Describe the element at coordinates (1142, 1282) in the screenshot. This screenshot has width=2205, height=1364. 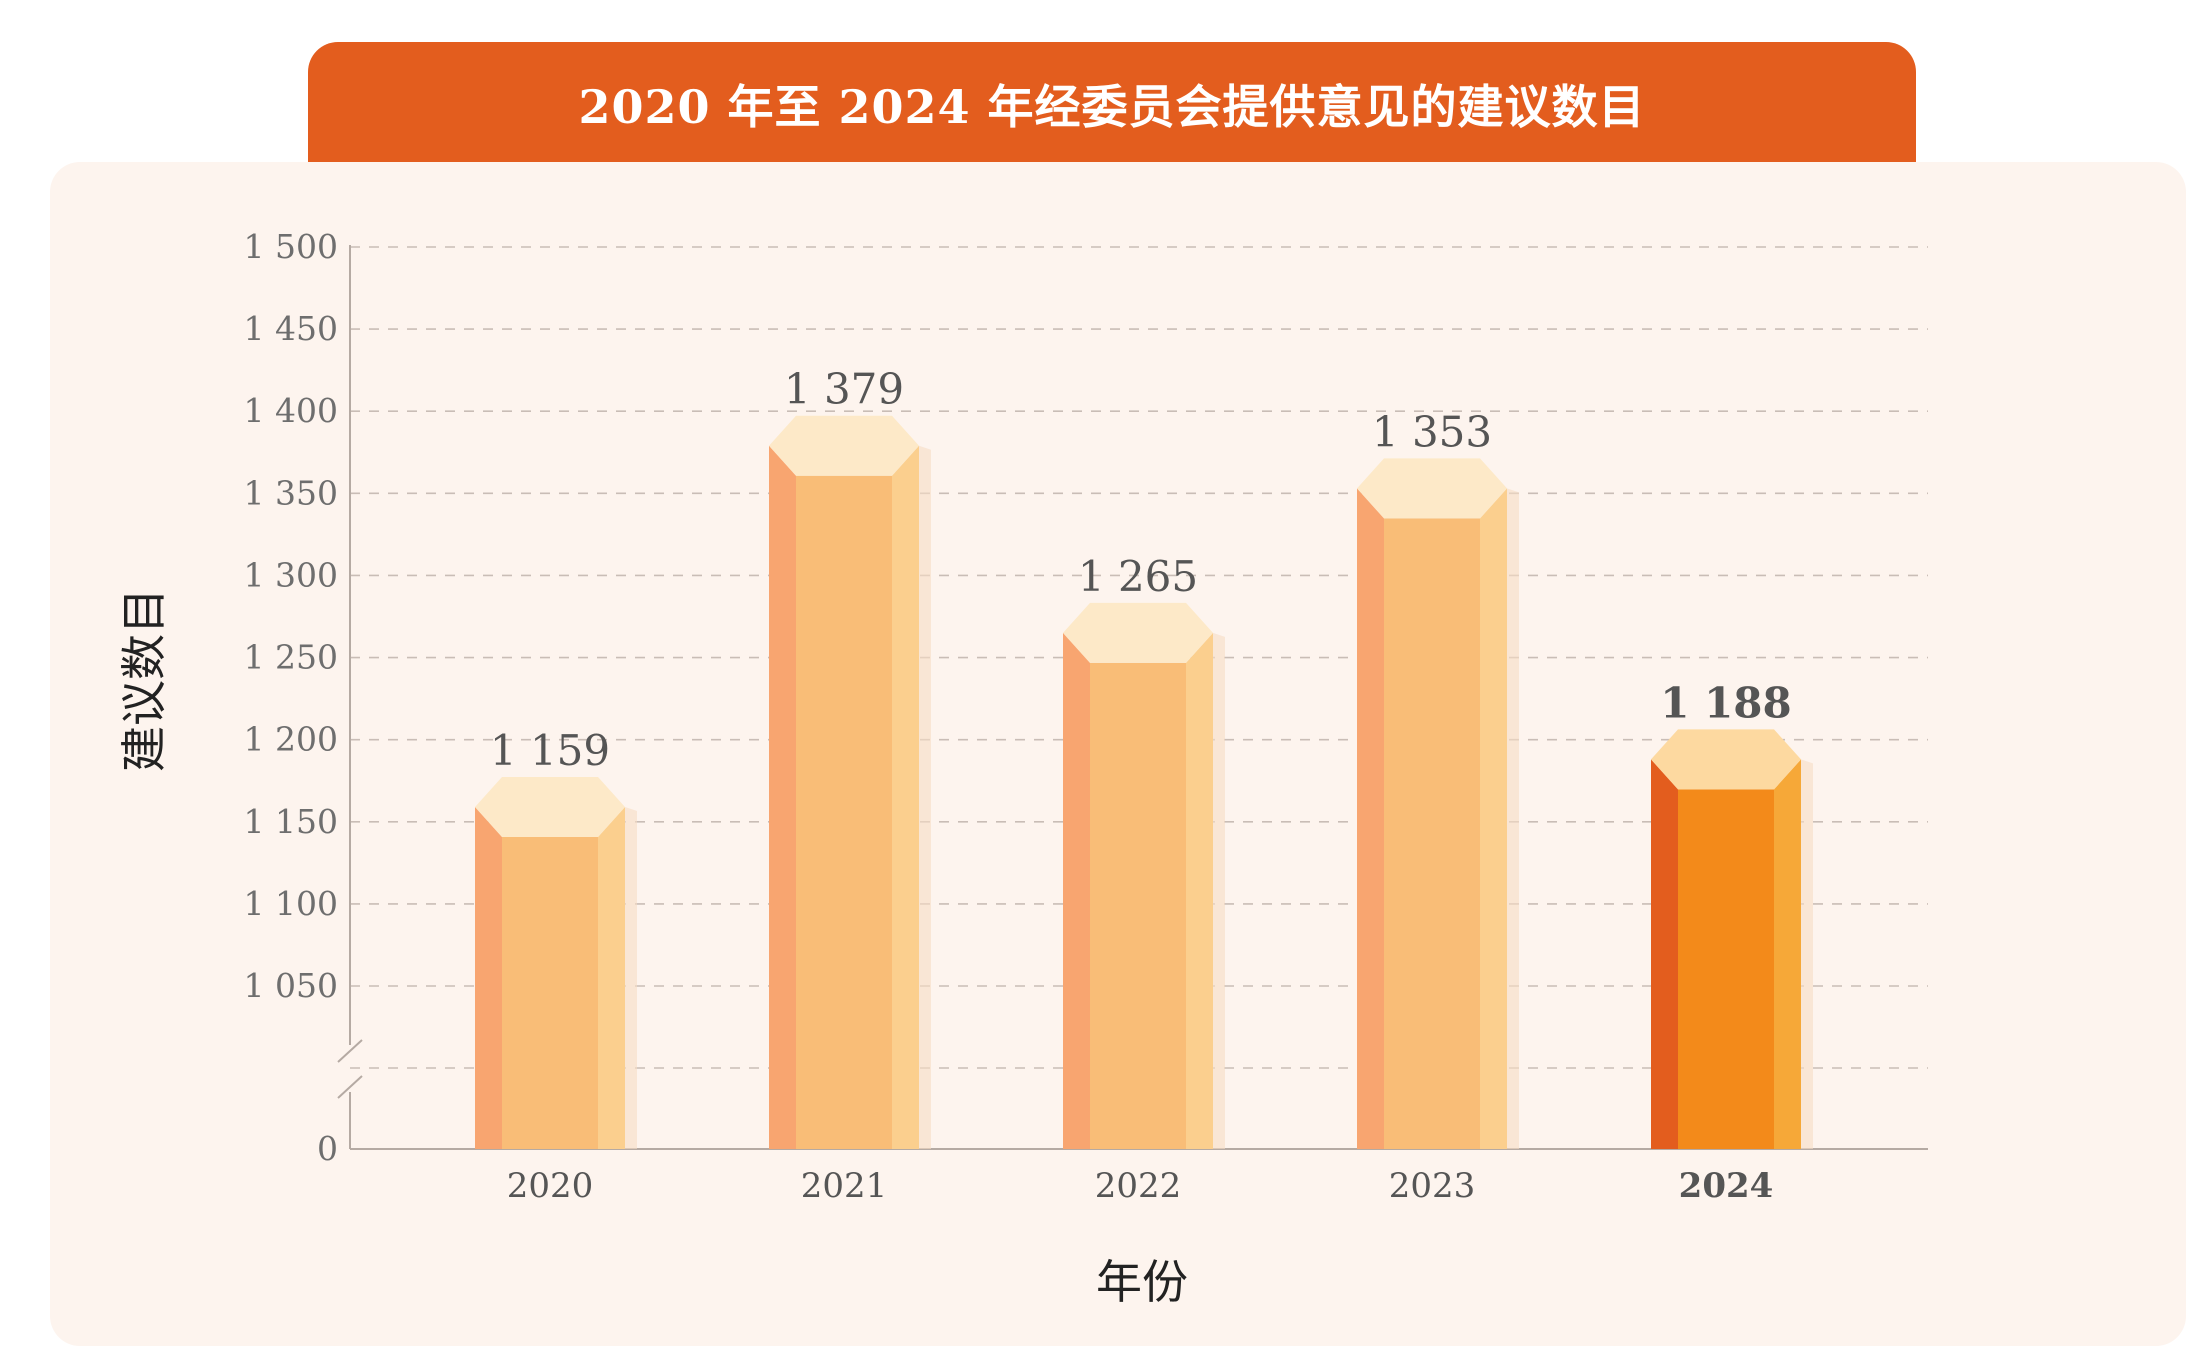
I see `x-axis-title: 年份` at that location.